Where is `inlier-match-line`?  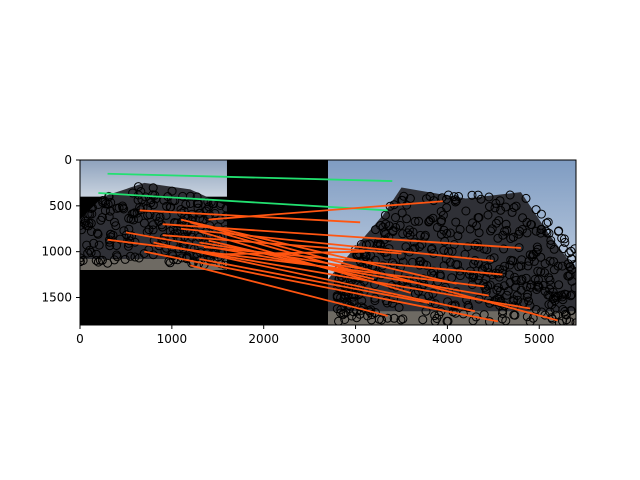
inlier-match-line is located at coordinates (243, 202).